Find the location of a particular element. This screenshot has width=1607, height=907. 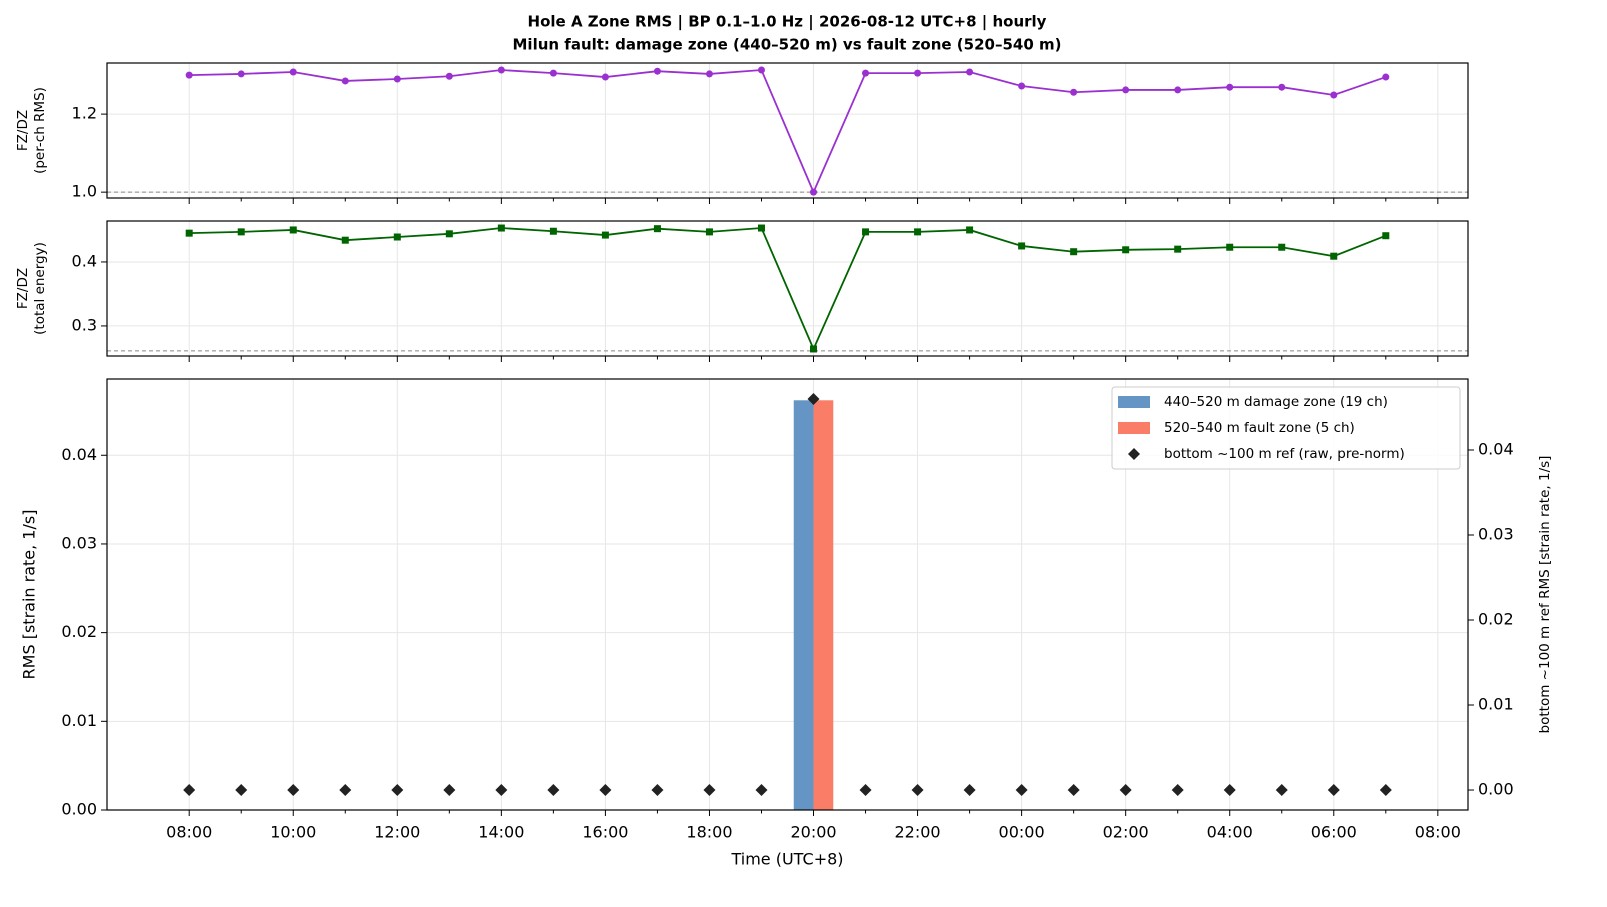

x-tick-label: 16:00 is located at coordinates (605, 832).